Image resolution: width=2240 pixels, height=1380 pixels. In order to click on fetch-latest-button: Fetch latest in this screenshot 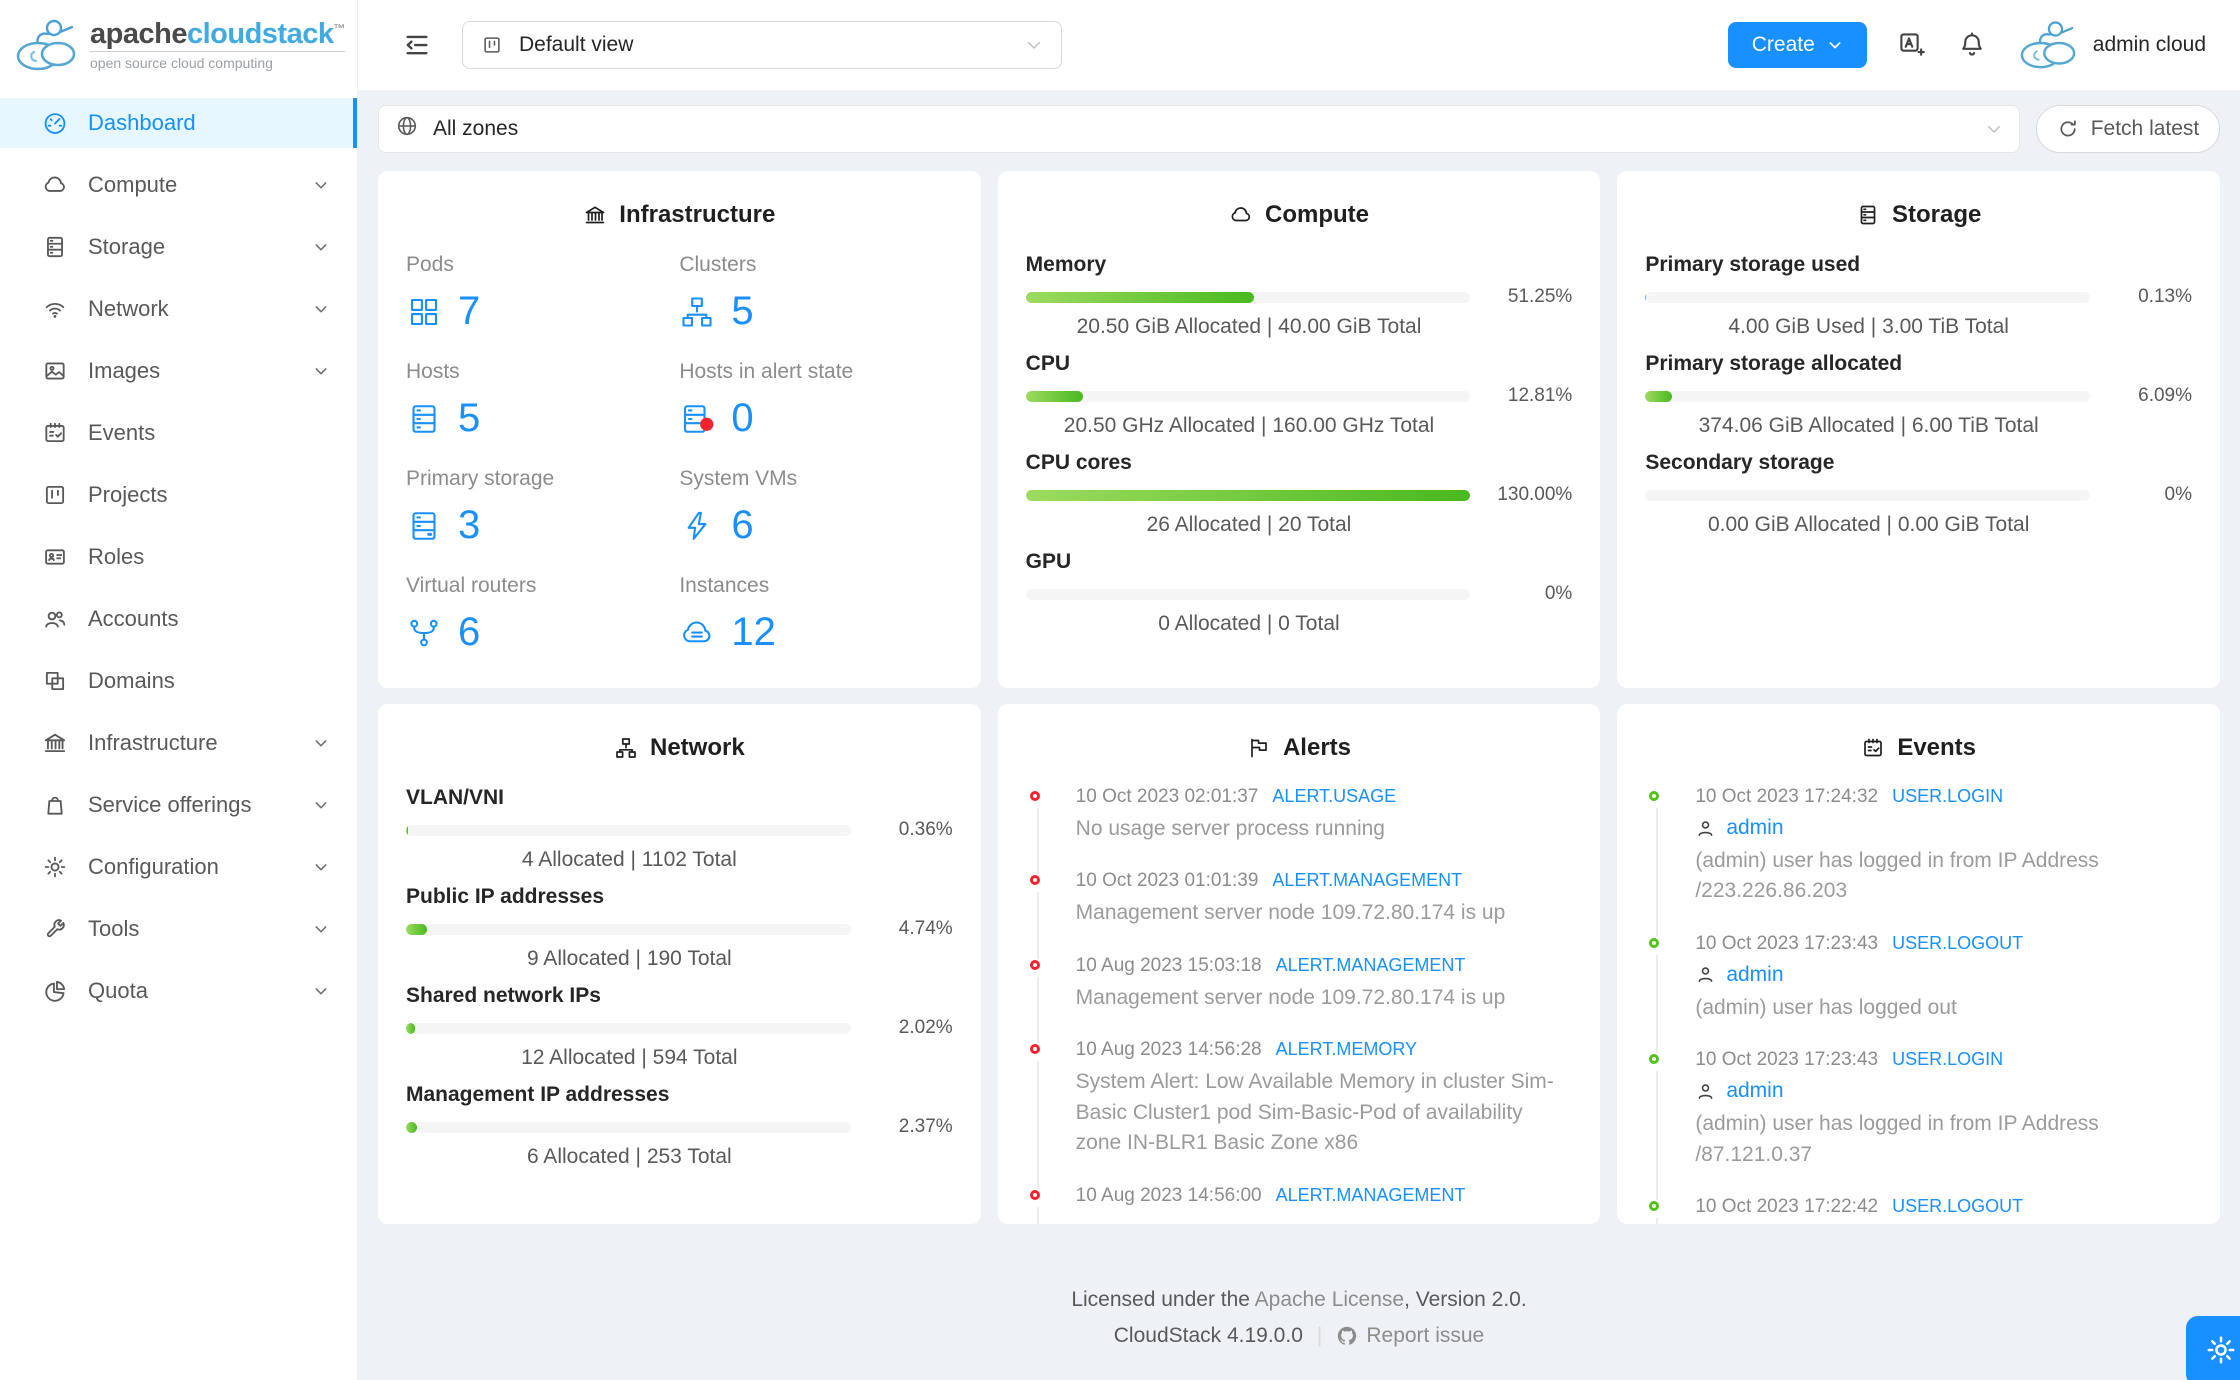, I will do `click(2128, 129)`.